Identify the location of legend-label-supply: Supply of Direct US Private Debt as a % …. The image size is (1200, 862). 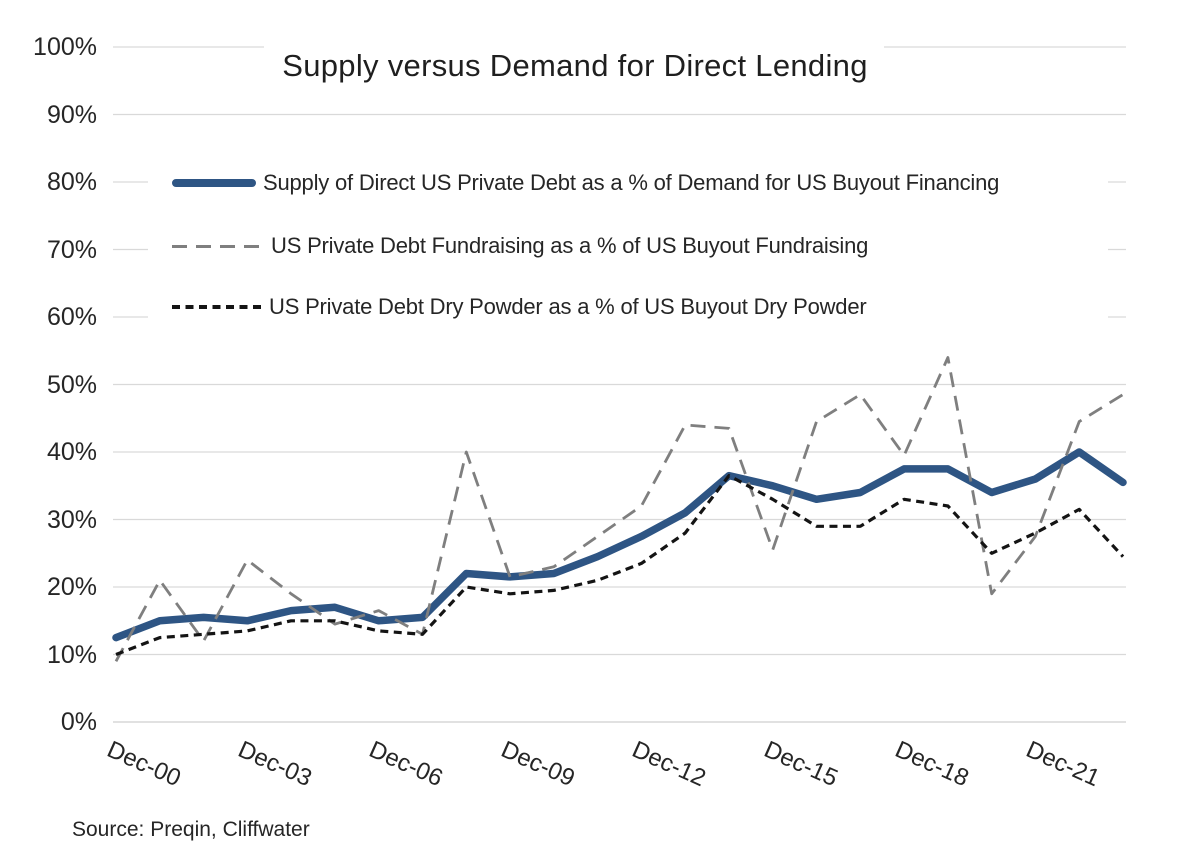
(631, 182).